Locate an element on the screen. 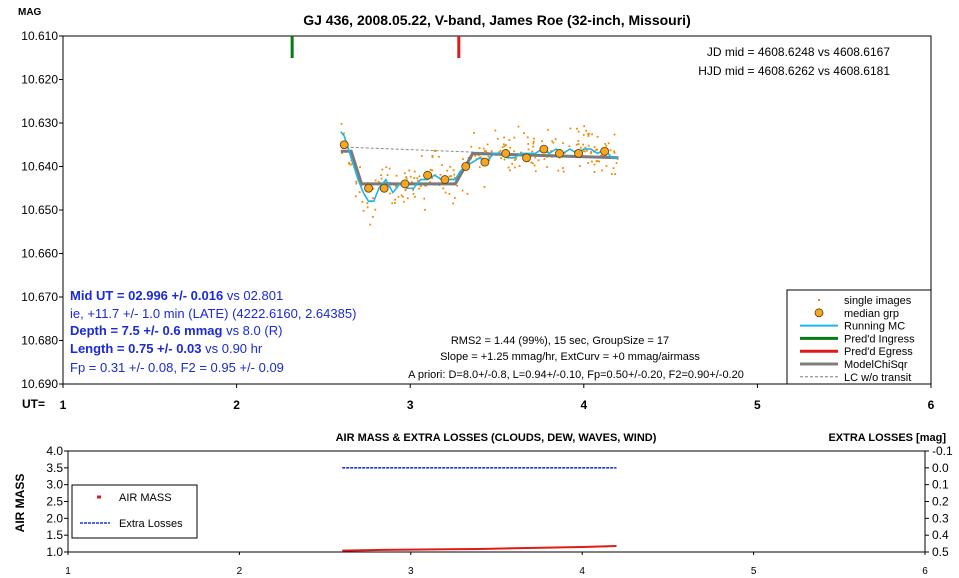  bottom-y-axis-label: AIR MASS is located at coordinates (20, 503).